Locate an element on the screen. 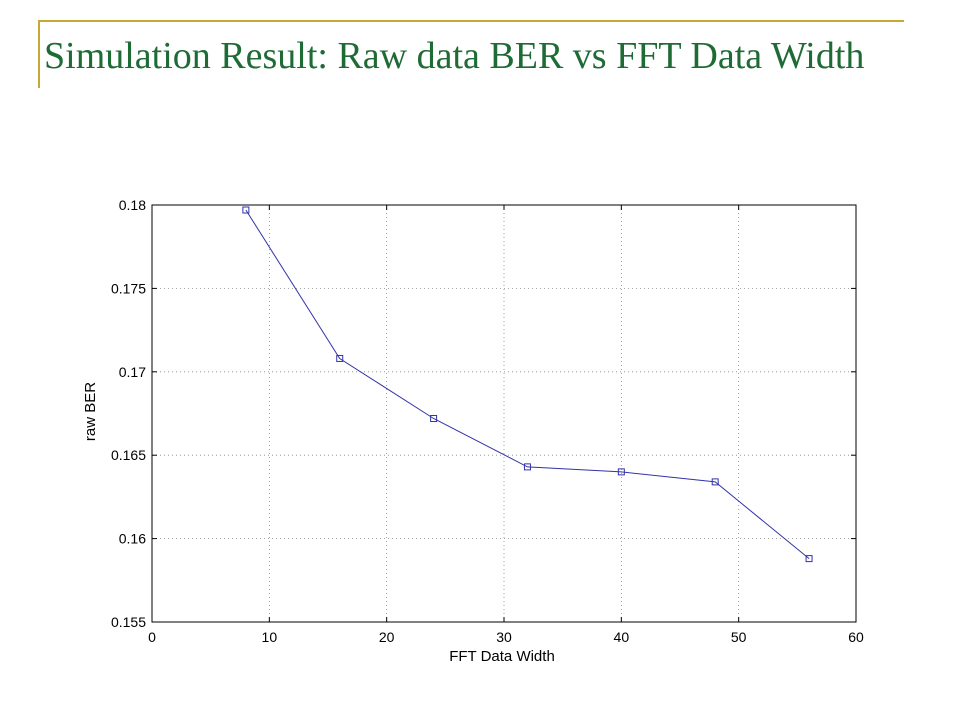 Image resolution: width=960 pixels, height=720 pixels. title-accent-horizontal is located at coordinates (471, 21).